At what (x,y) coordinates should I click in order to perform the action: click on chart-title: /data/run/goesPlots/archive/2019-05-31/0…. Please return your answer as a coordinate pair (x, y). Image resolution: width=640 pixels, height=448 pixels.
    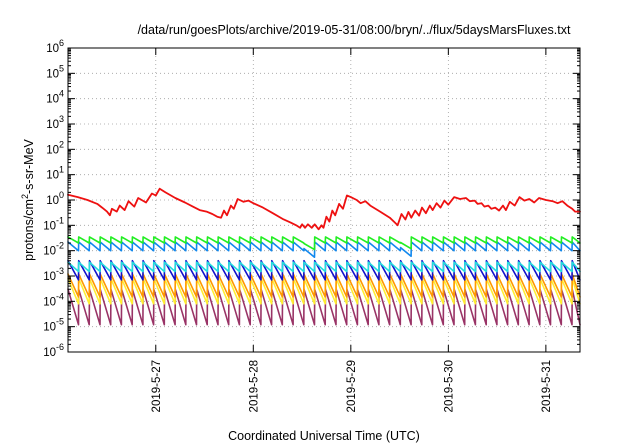
    Looking at the image, I should click on (354, 30).